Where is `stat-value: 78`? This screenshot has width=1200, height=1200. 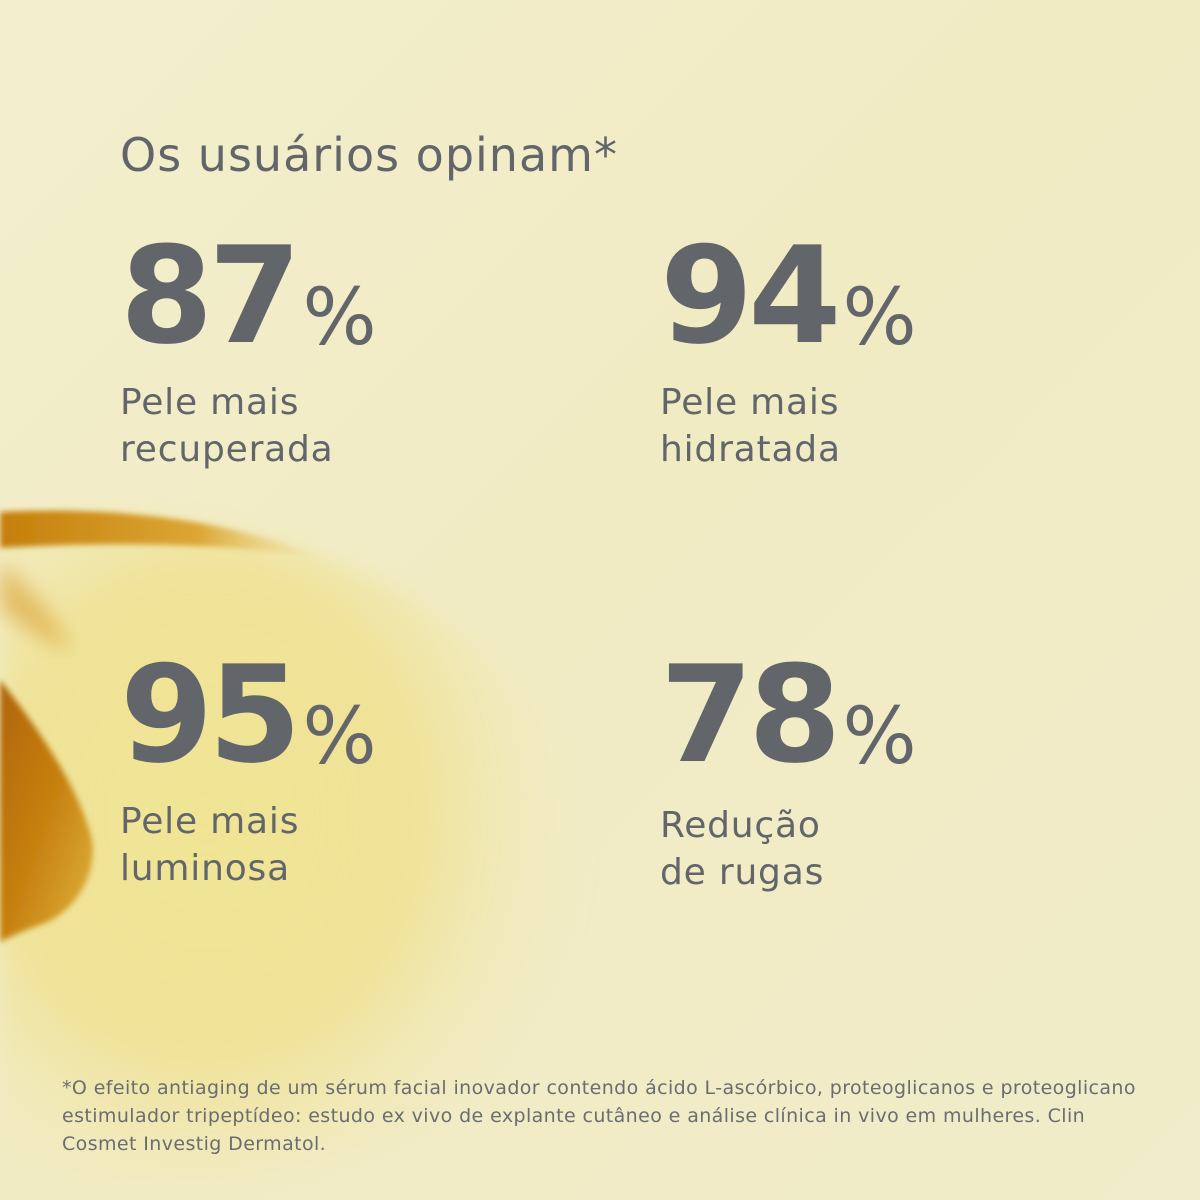
stat-value: 78 is located at coordinates (750, 715).